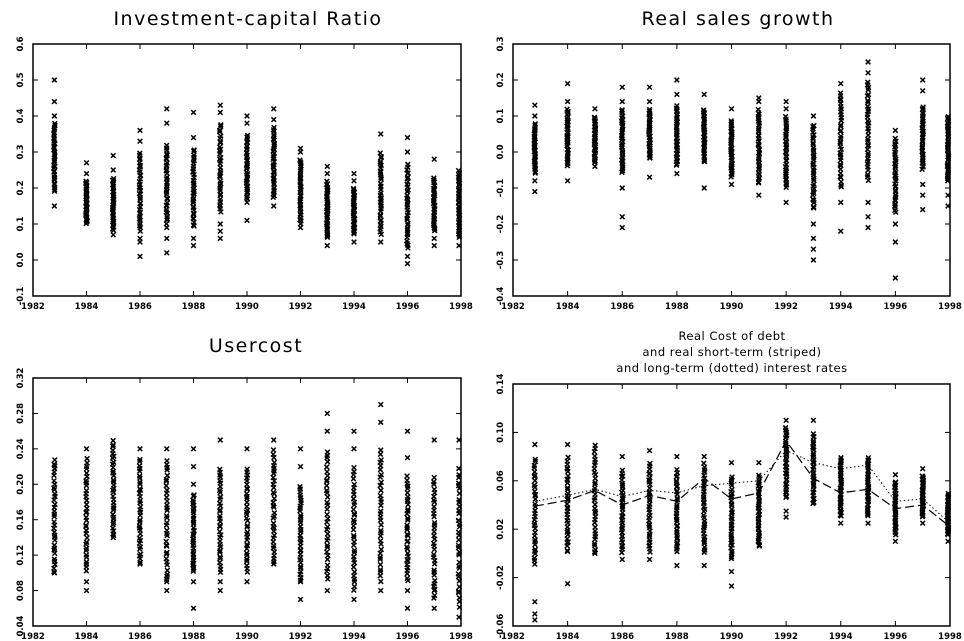 The height and width of the screenshot is (641, 964). Describe the element at coordinates (896, 636) in the screenshot. I see `x-tick-label: 1996` at that location.